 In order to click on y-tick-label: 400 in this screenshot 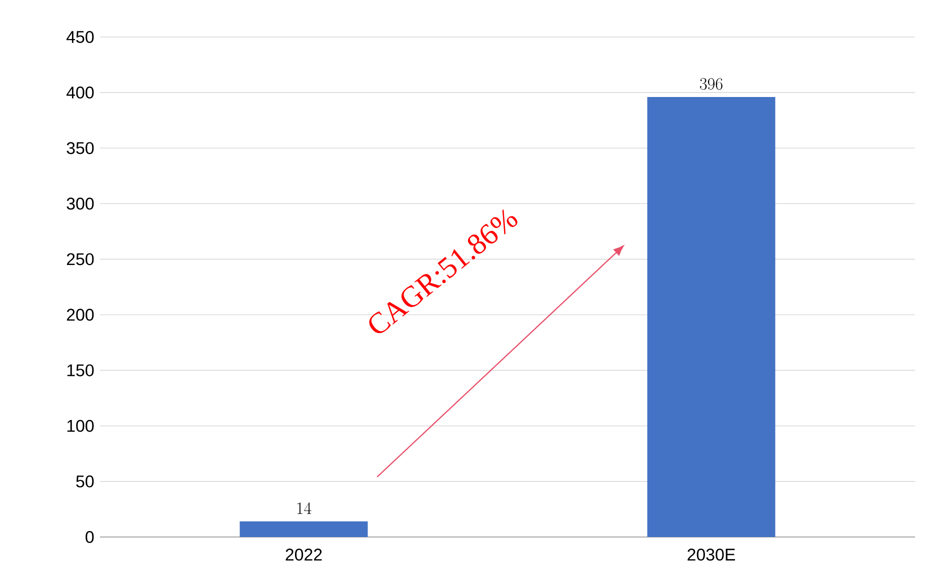, I will do `click(80, 92)`.